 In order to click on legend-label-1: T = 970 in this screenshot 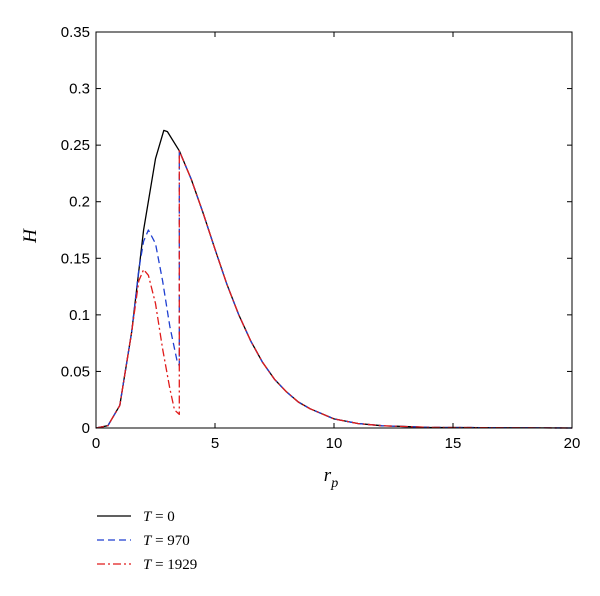, I will do `click(166, 541)`.